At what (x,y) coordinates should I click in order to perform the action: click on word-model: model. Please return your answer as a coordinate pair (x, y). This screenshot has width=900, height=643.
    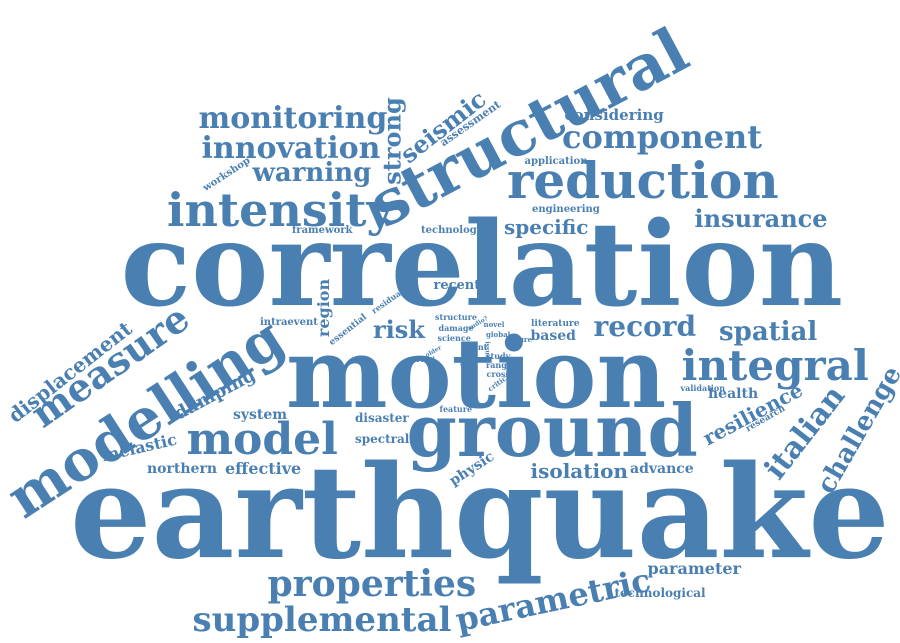
    Looking at the image, I should click on (262, 439).